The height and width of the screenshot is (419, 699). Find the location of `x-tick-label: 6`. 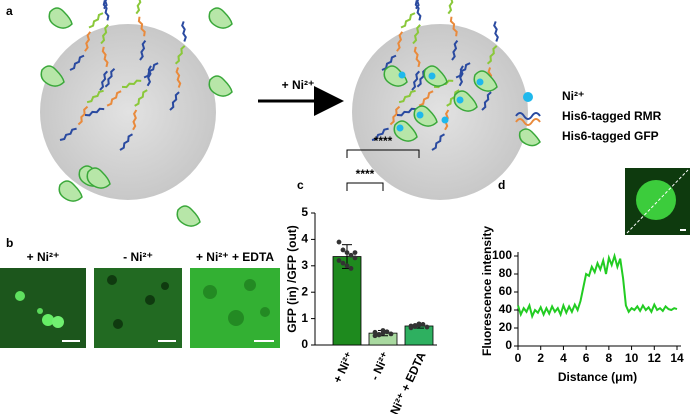

x-tick-label: 6 is located at coordinates (586, 358).